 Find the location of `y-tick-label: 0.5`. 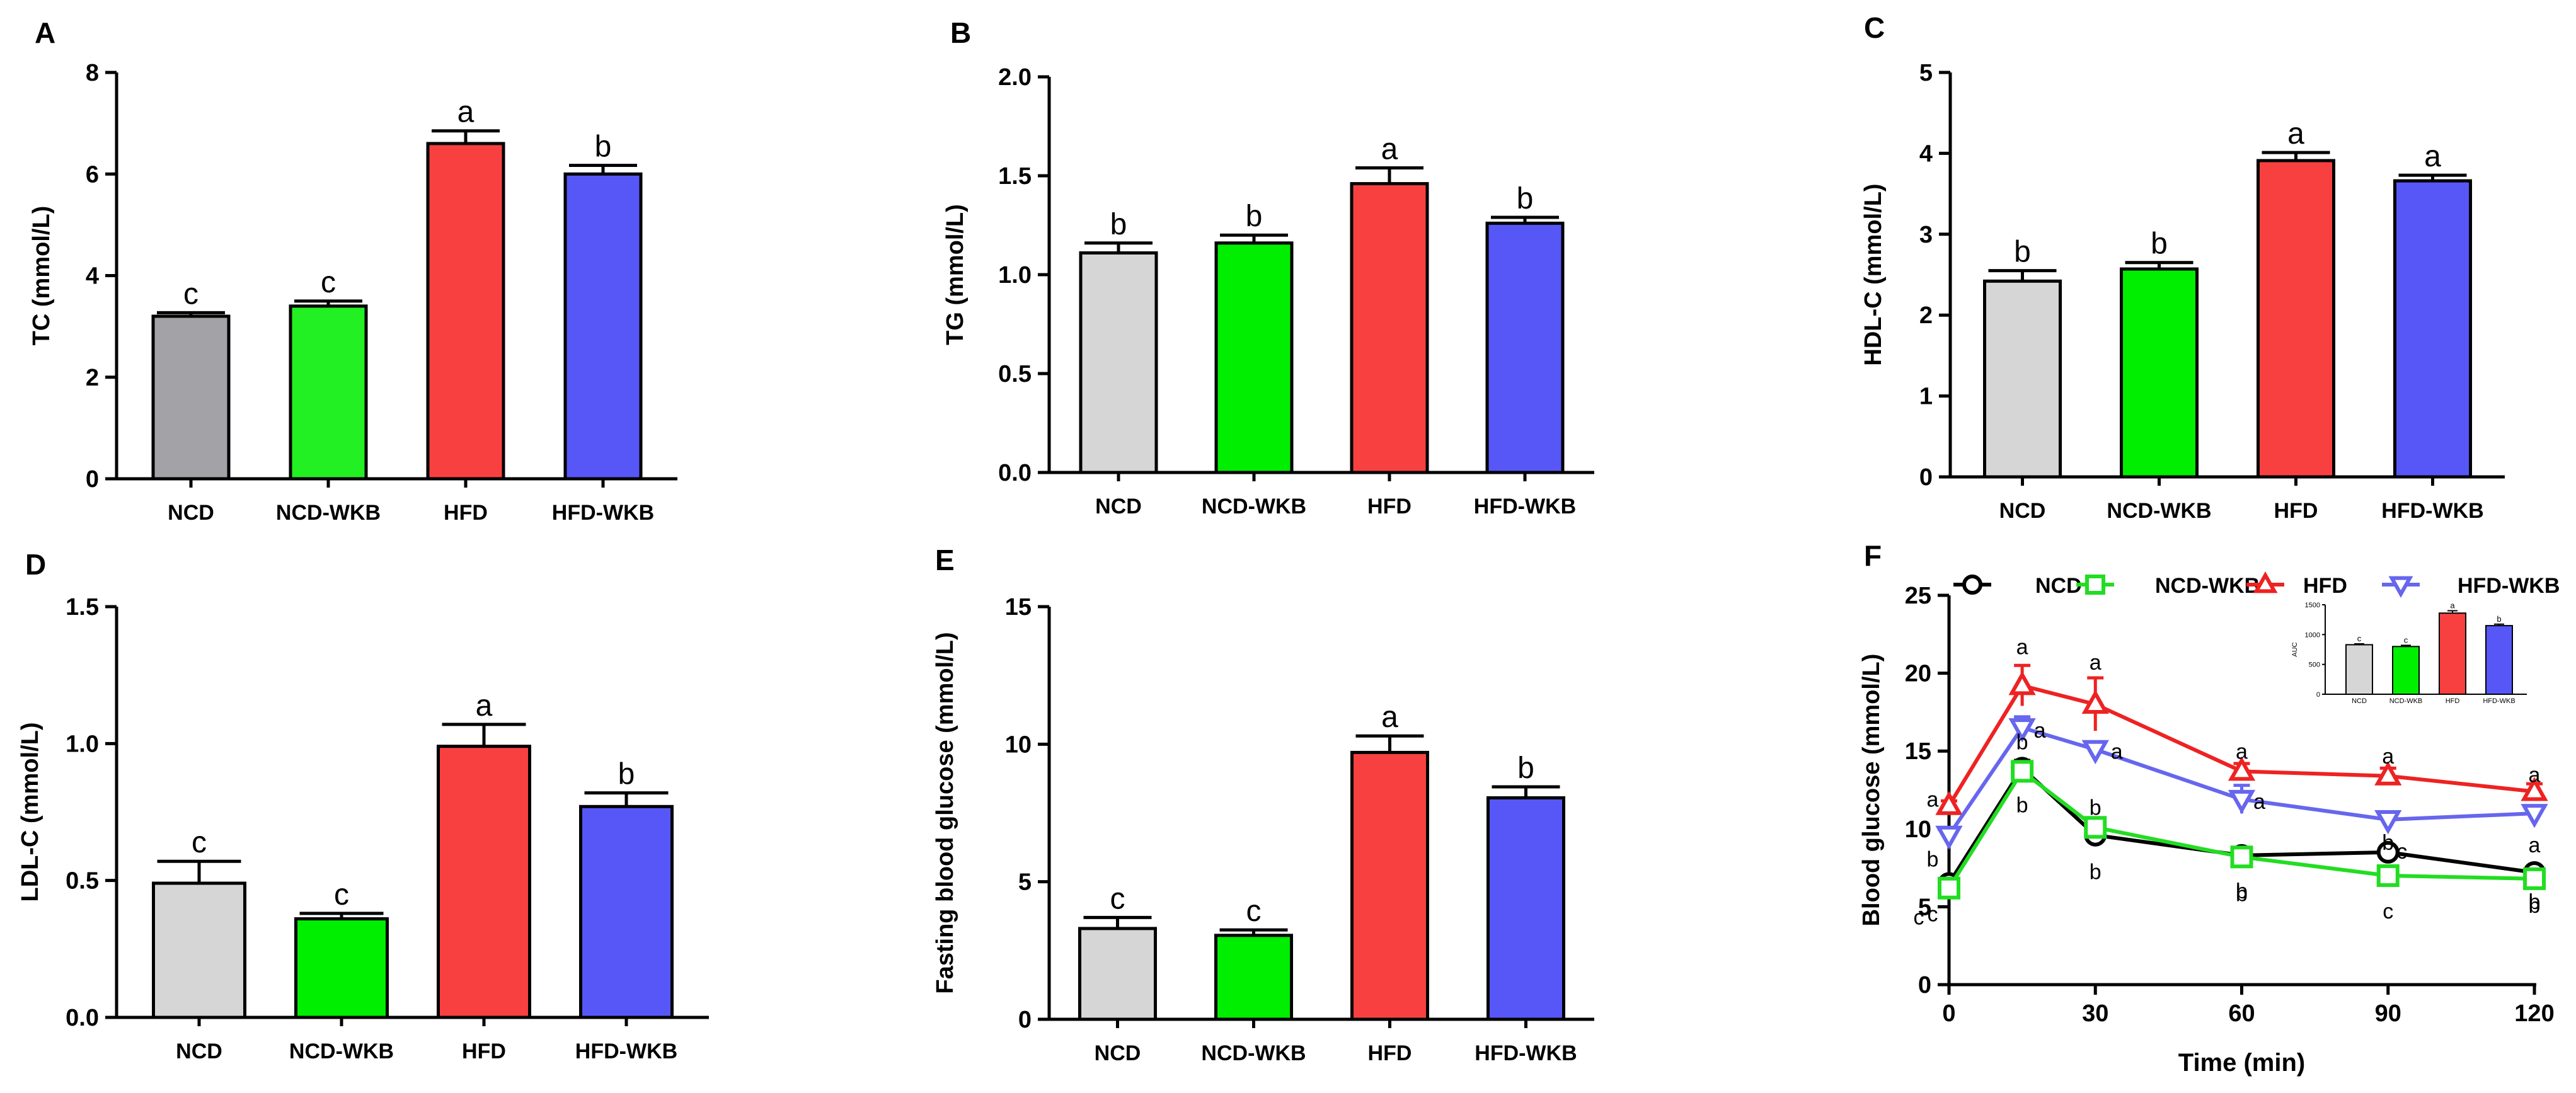

y-tick-label: 0.5 is located at coordinates (1015, 374).